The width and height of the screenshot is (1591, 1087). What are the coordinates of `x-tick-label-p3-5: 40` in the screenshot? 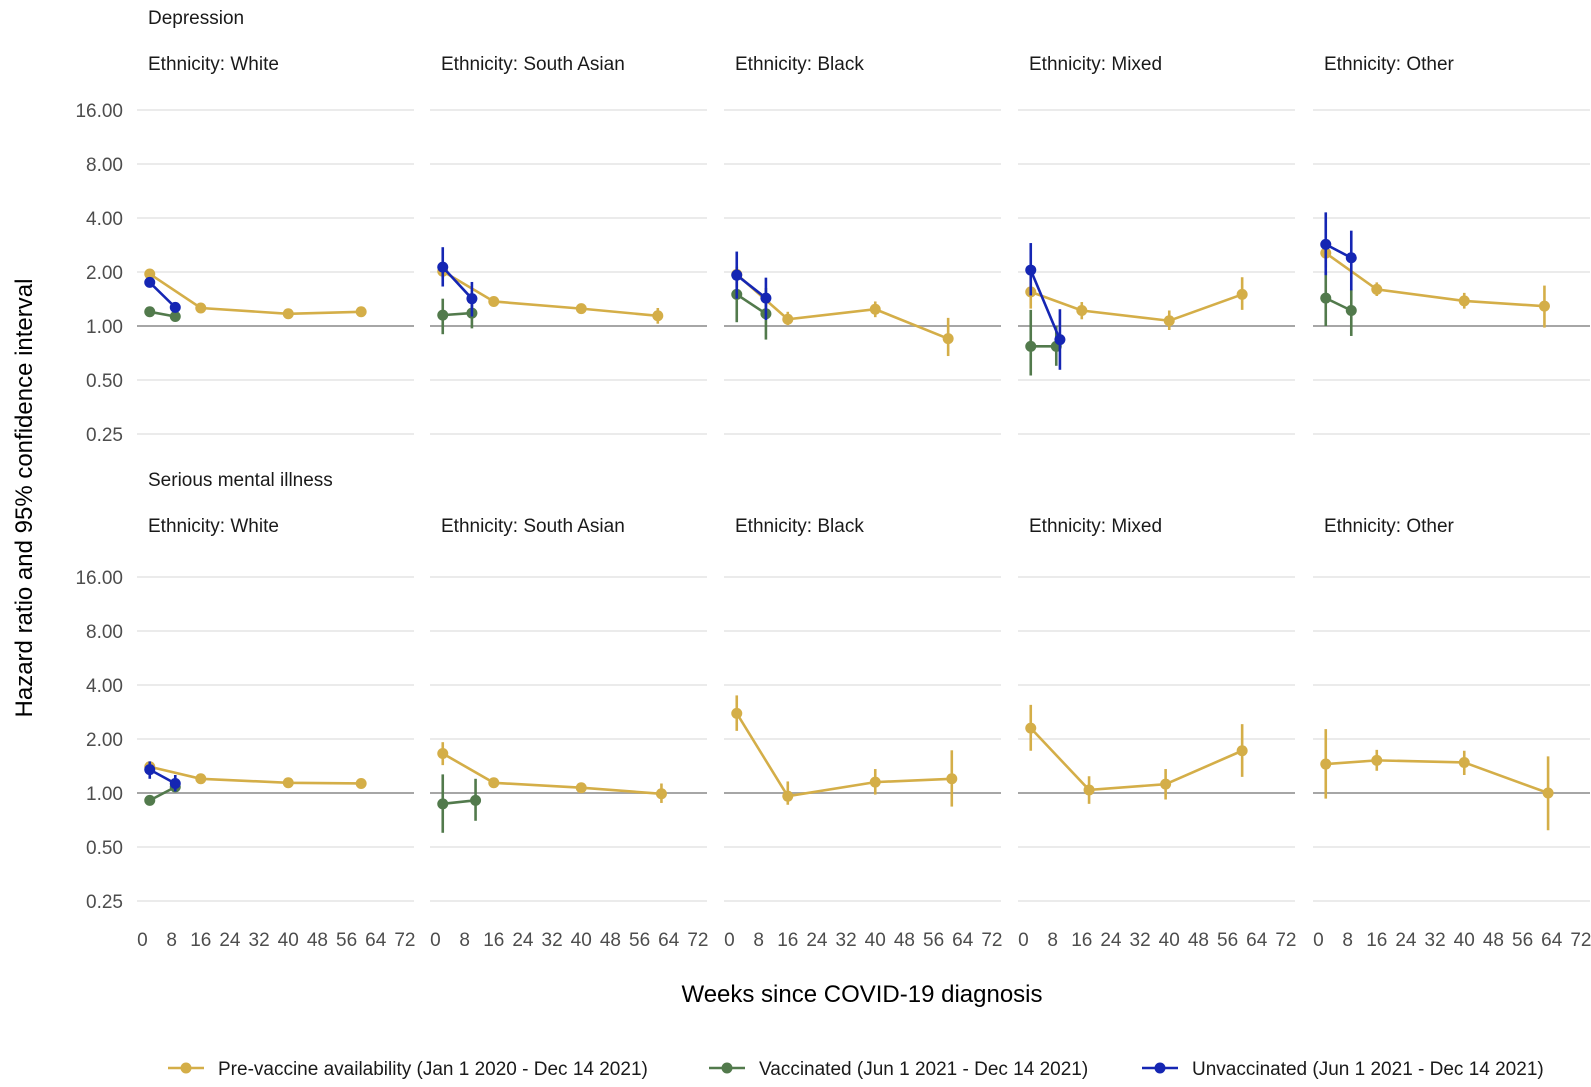 It's located at (1169, 940).